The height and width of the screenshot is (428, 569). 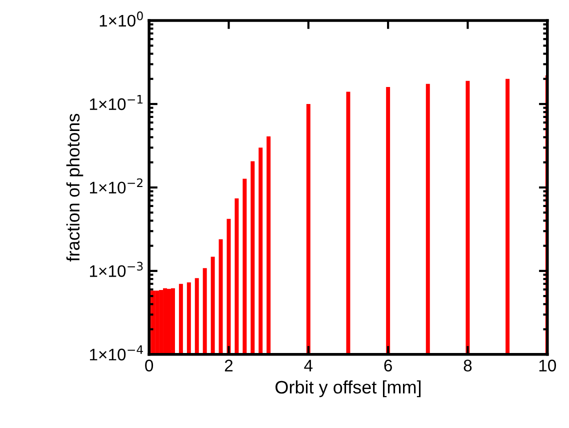 What do you see at coordinates (116, 186) in the screenshot?
I see `y-tick-label: 1×10$^{−2}$` at bounding box center [116, 186].